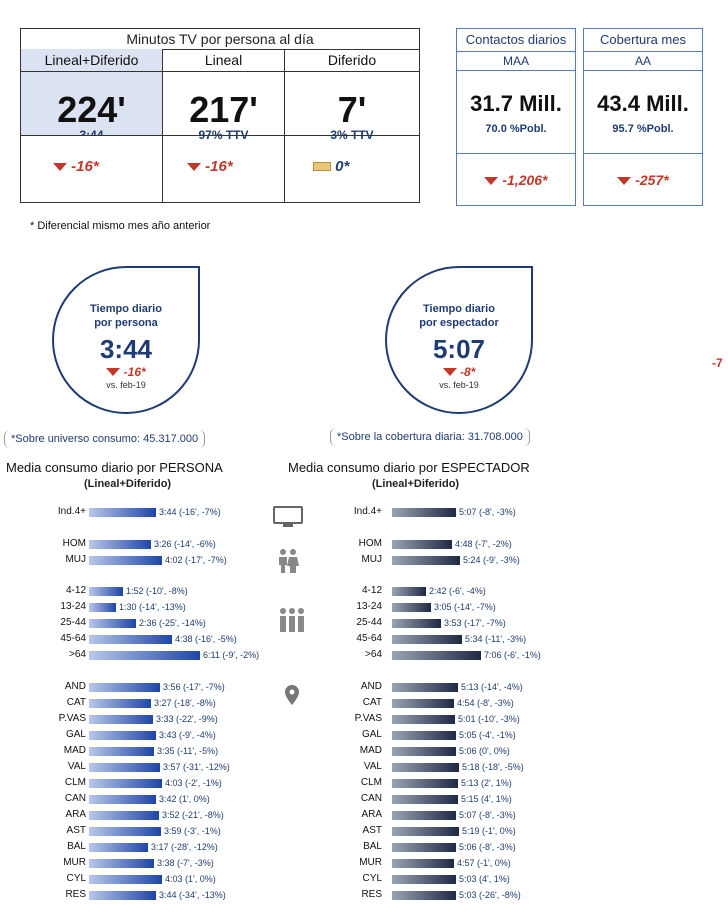 This screenshot has height=921, width=728. I want to click on bar-value-label: 4:54 (-8', -3%), so click(485, 703).